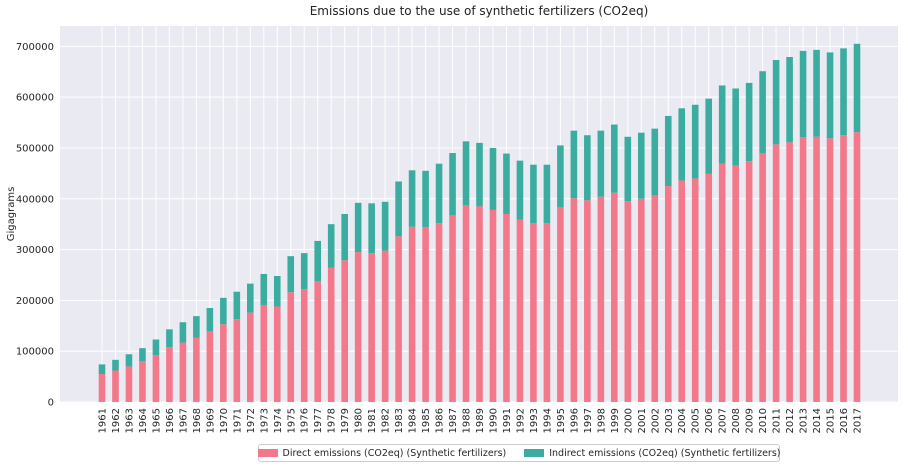 This screenshot has height=469, width=908. Describe the element at coordinates (507, 420) in the screenshot. I see `x-tick-label: 1991` at that location.